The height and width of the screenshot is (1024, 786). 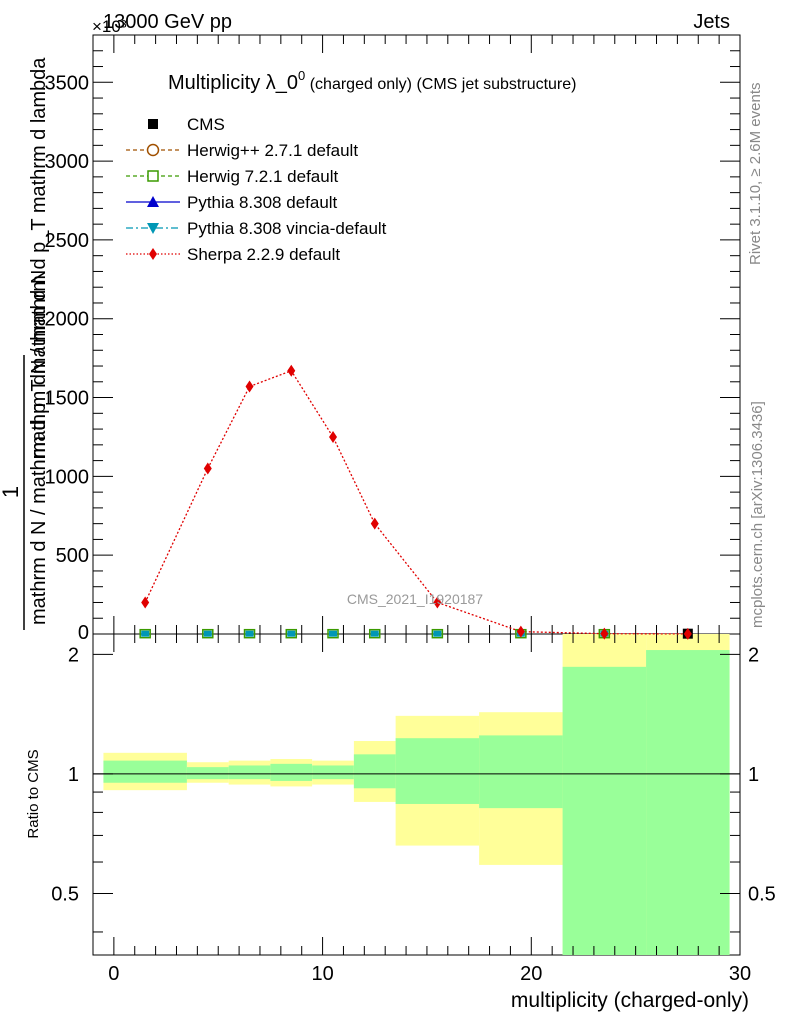 I want to click on y-tick-label: 3500, so click(x=67, y=83).